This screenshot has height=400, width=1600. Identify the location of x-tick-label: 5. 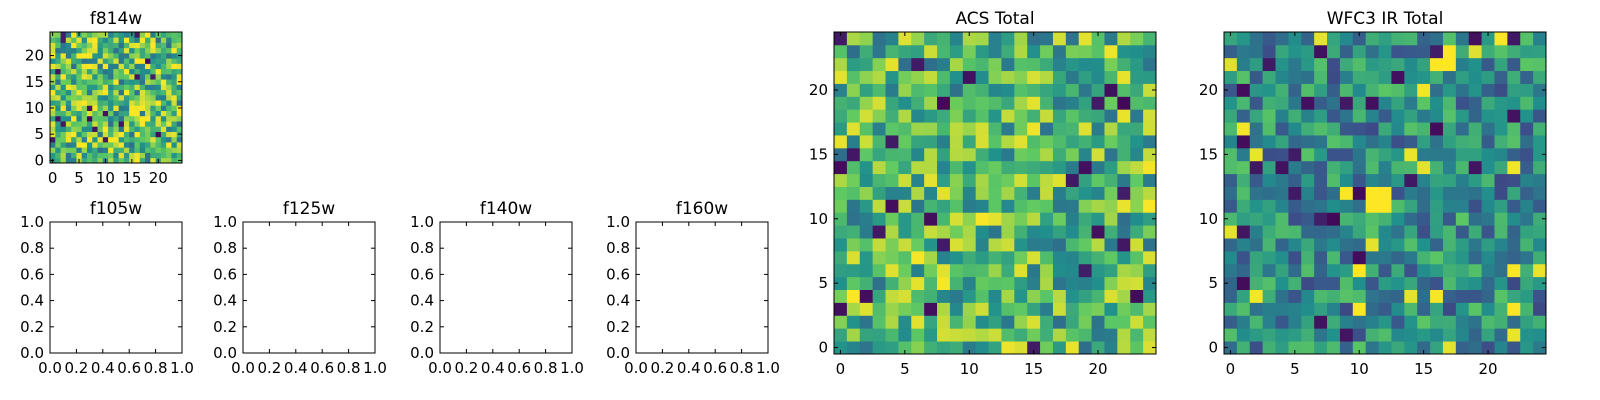
(905, 369).